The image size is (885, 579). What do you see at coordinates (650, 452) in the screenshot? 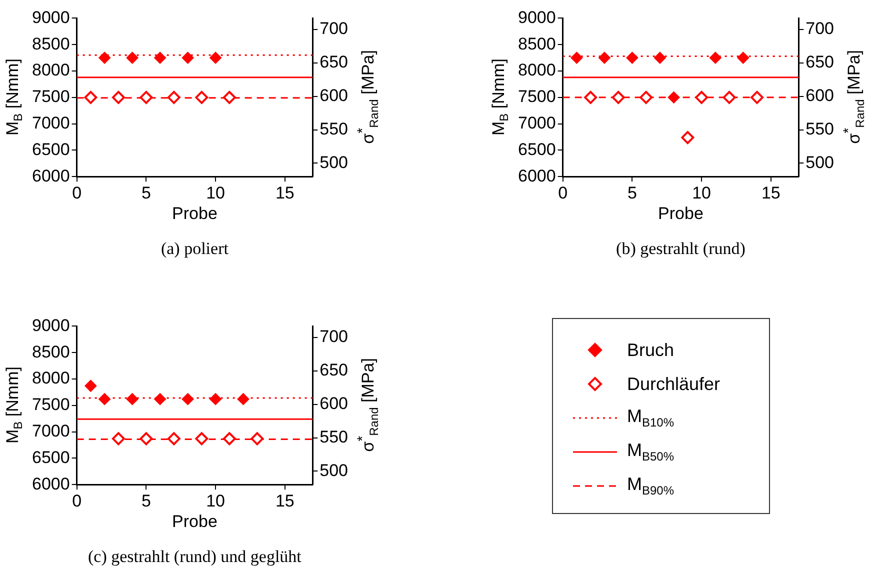
I see `legend-label: M$_{B50%}$` at bounding box center [650, 452].